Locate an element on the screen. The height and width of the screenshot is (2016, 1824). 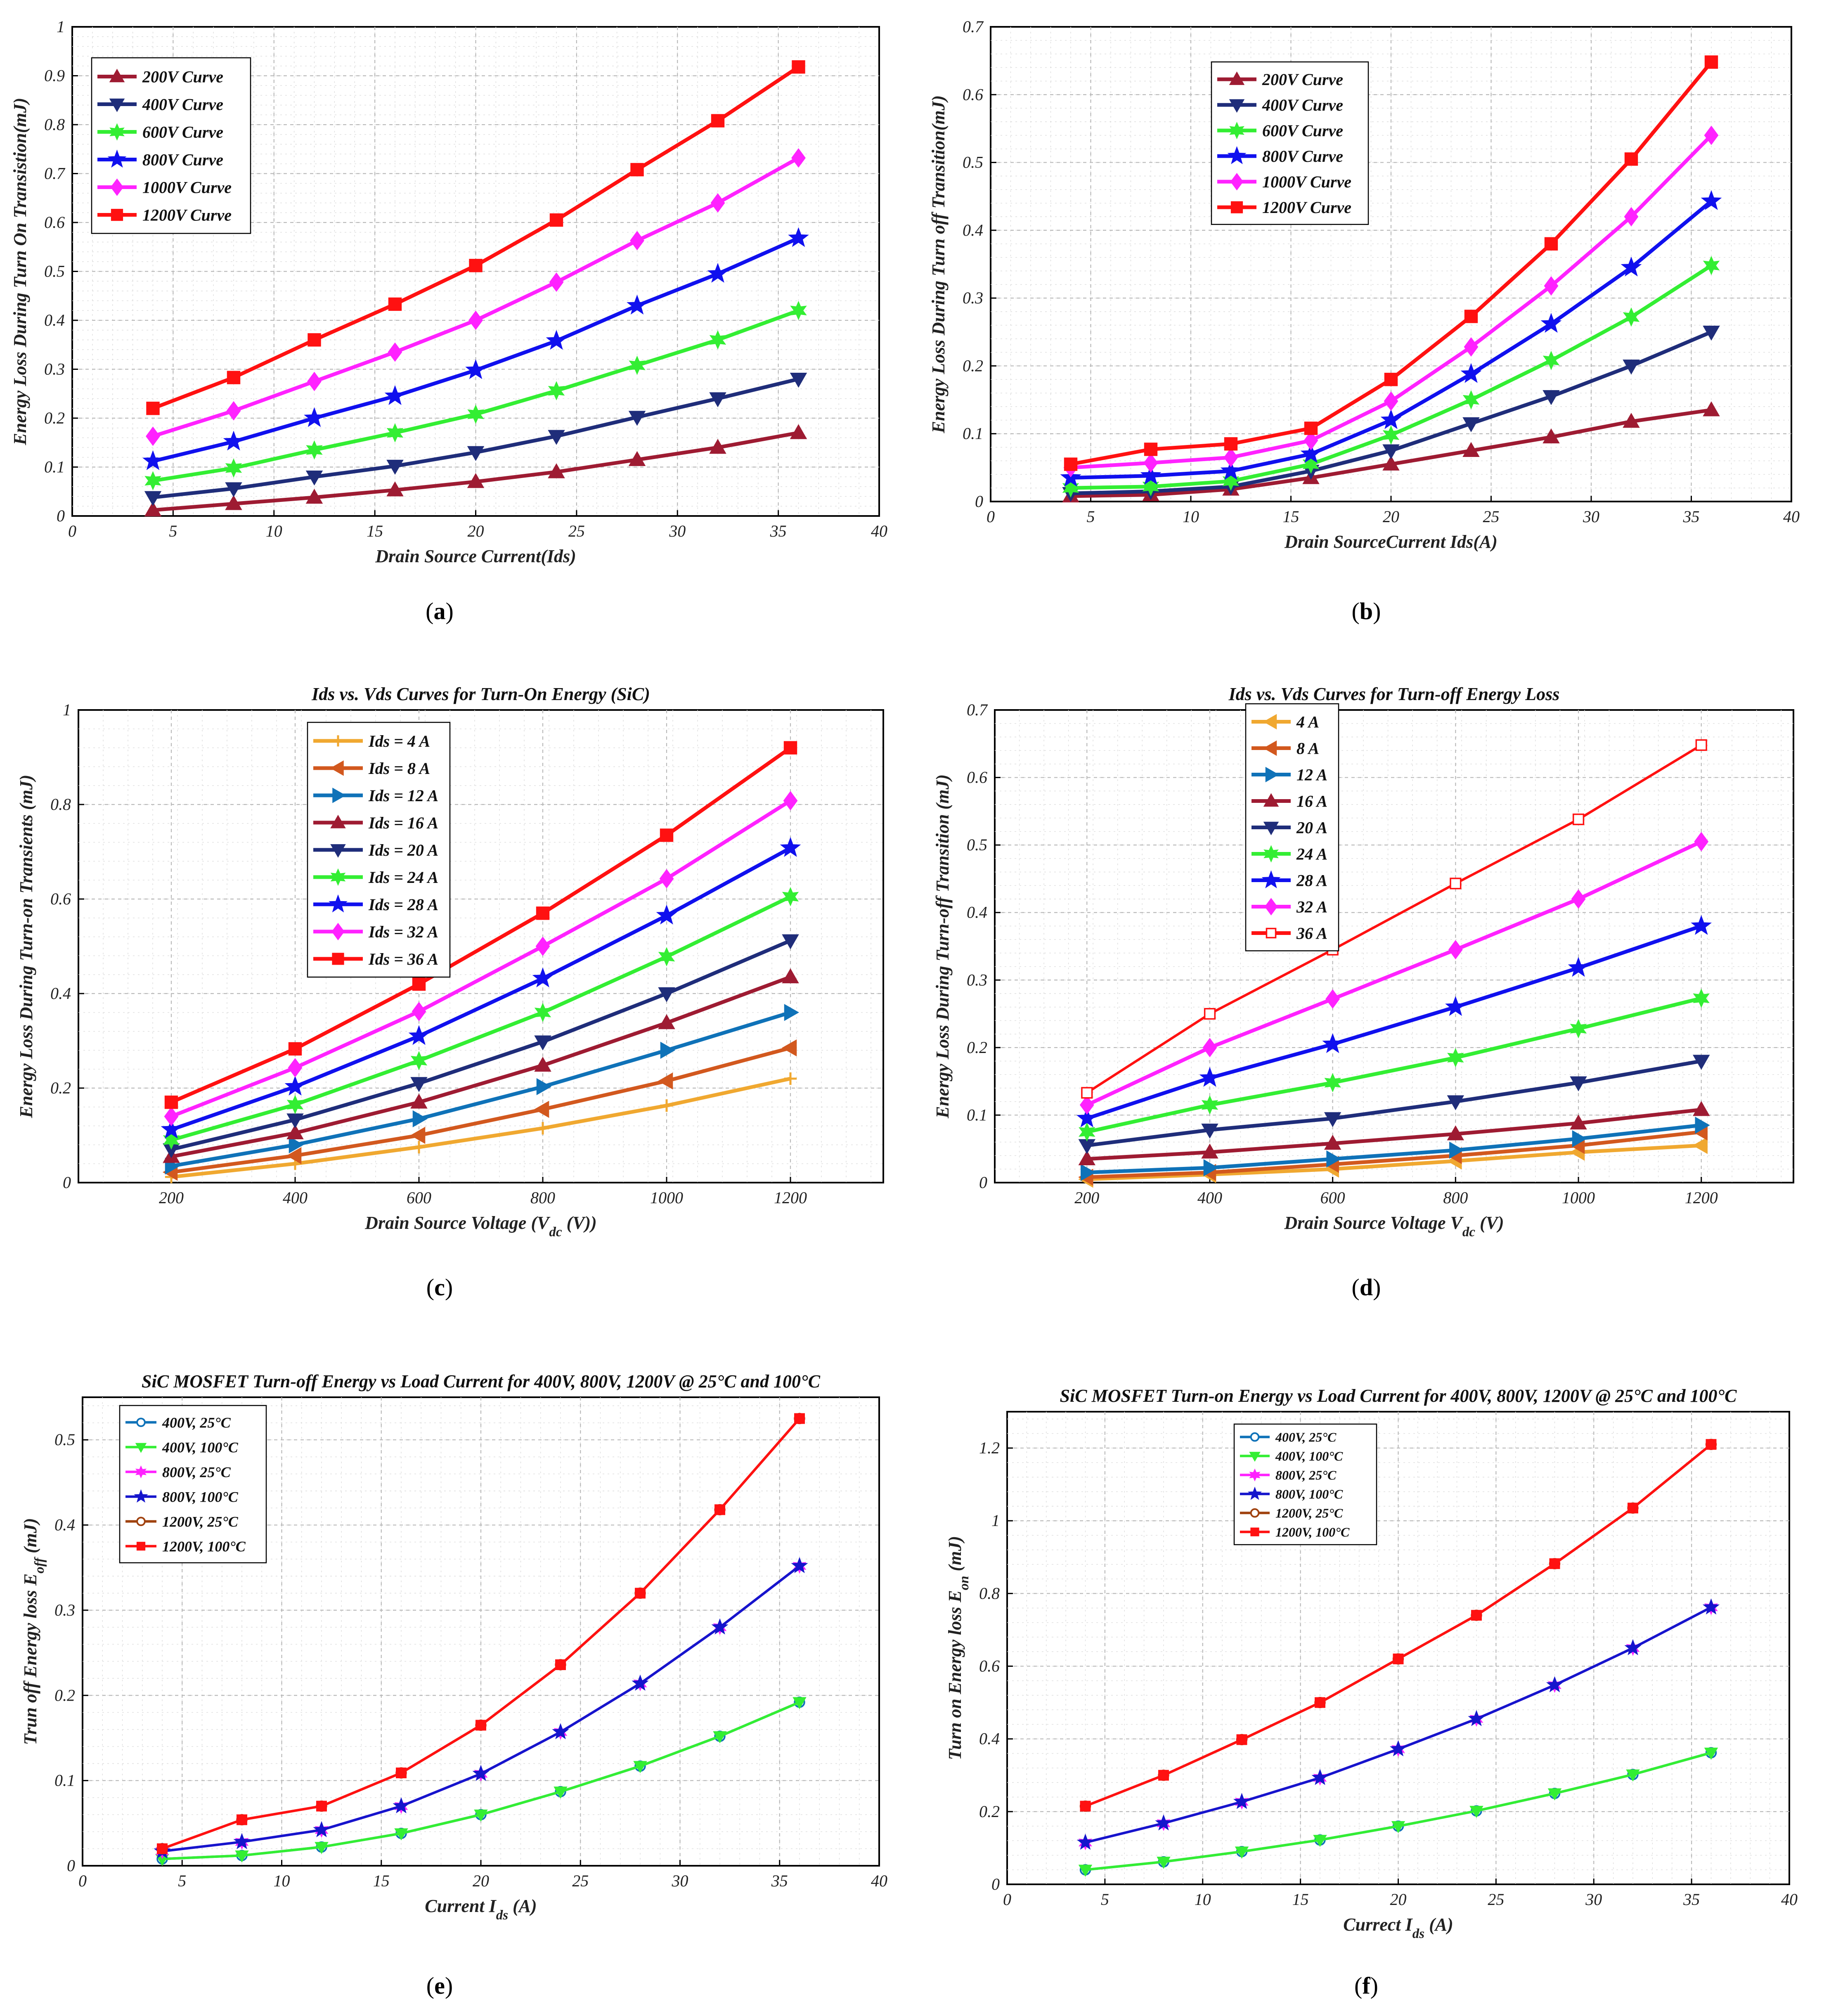
legend-label: 8 A is located at coordinates (1307, 748).